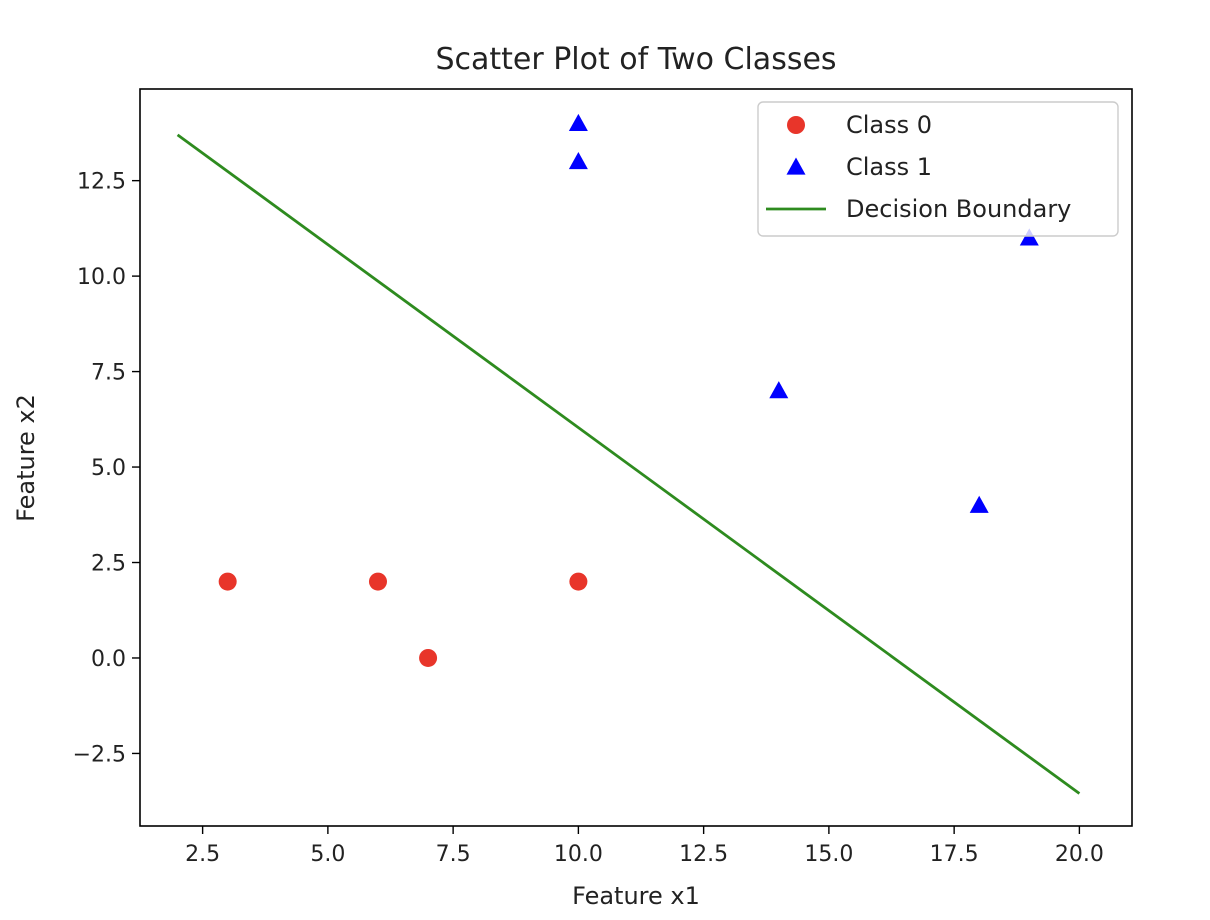 Image resolution: width=1210 pixels, height=920 pixels. Describe the element at coordinates (108, 373) in the screenshot. I see `y-tick-label: 7.5` at that location.